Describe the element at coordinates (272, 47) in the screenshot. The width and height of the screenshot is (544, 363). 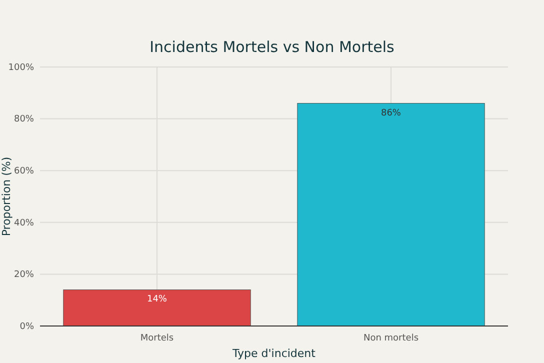
I see `chart-title: Incidents Mortels vs Non Mortels` at that location.